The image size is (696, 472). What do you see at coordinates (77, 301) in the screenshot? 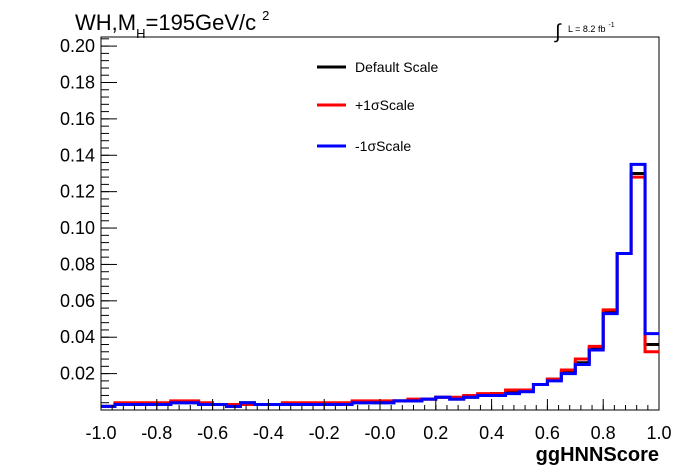
I see `y-tick-label: 0.06` at bounding box center [77, 301].